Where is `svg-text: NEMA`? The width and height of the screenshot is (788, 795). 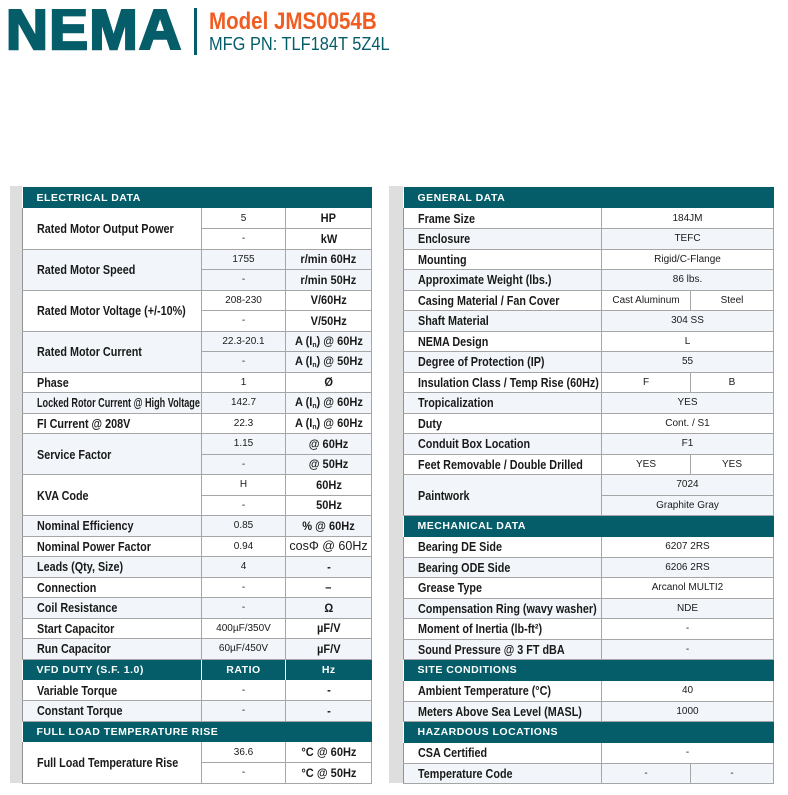 svg-text: NEMA is located at coordinates (94, 30).